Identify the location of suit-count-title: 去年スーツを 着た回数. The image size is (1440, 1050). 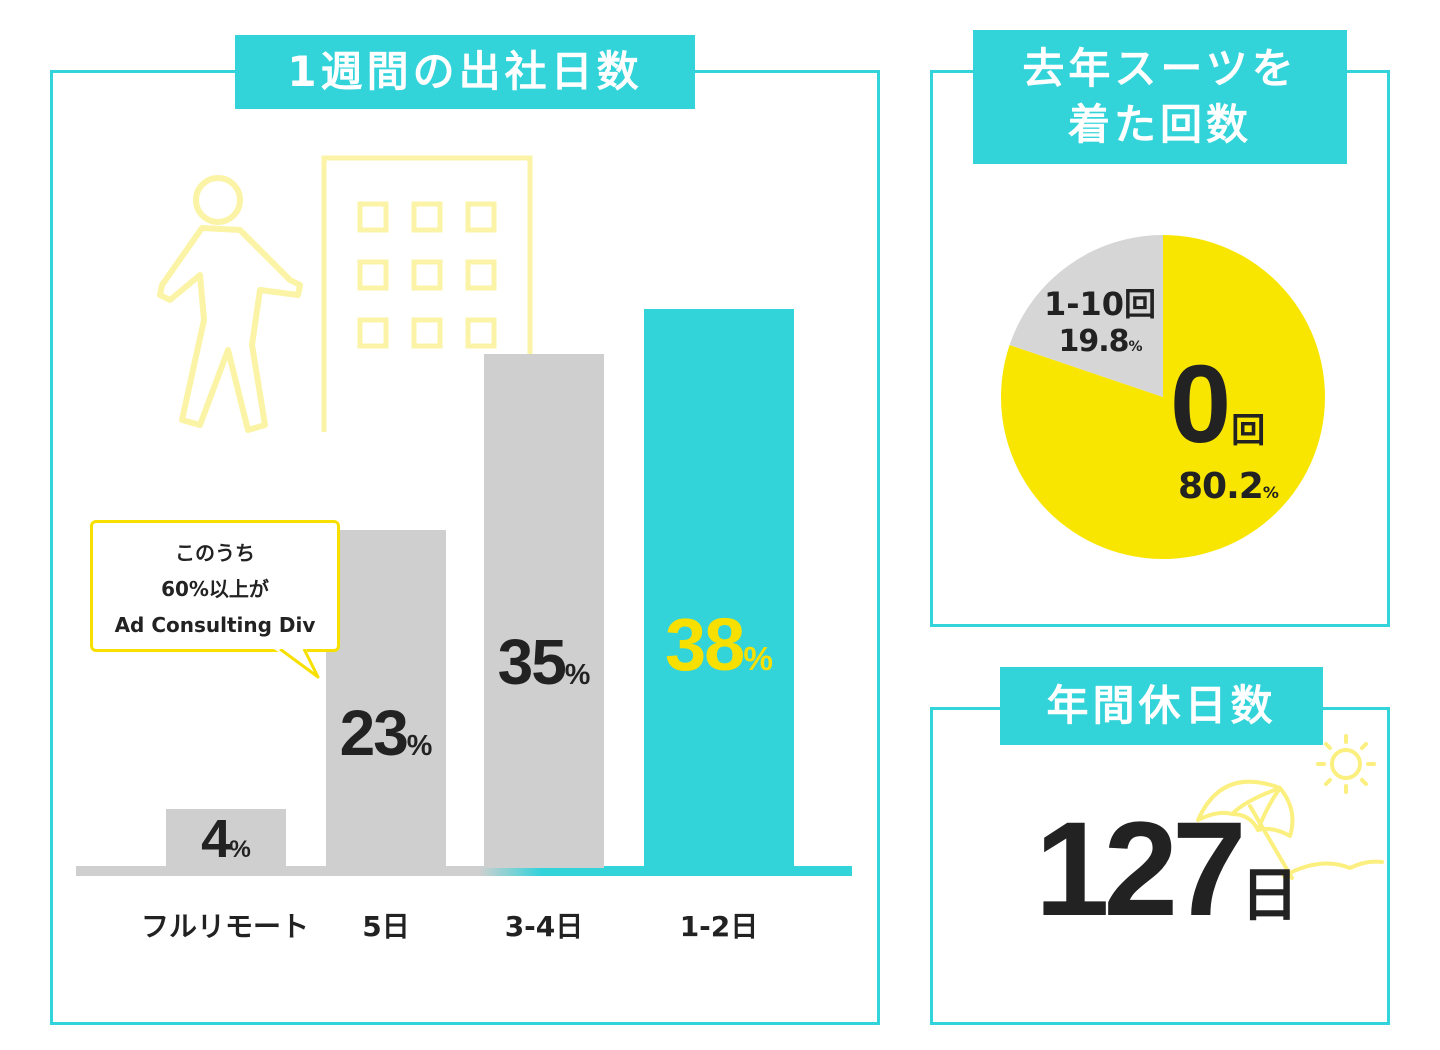
(1160, 97).